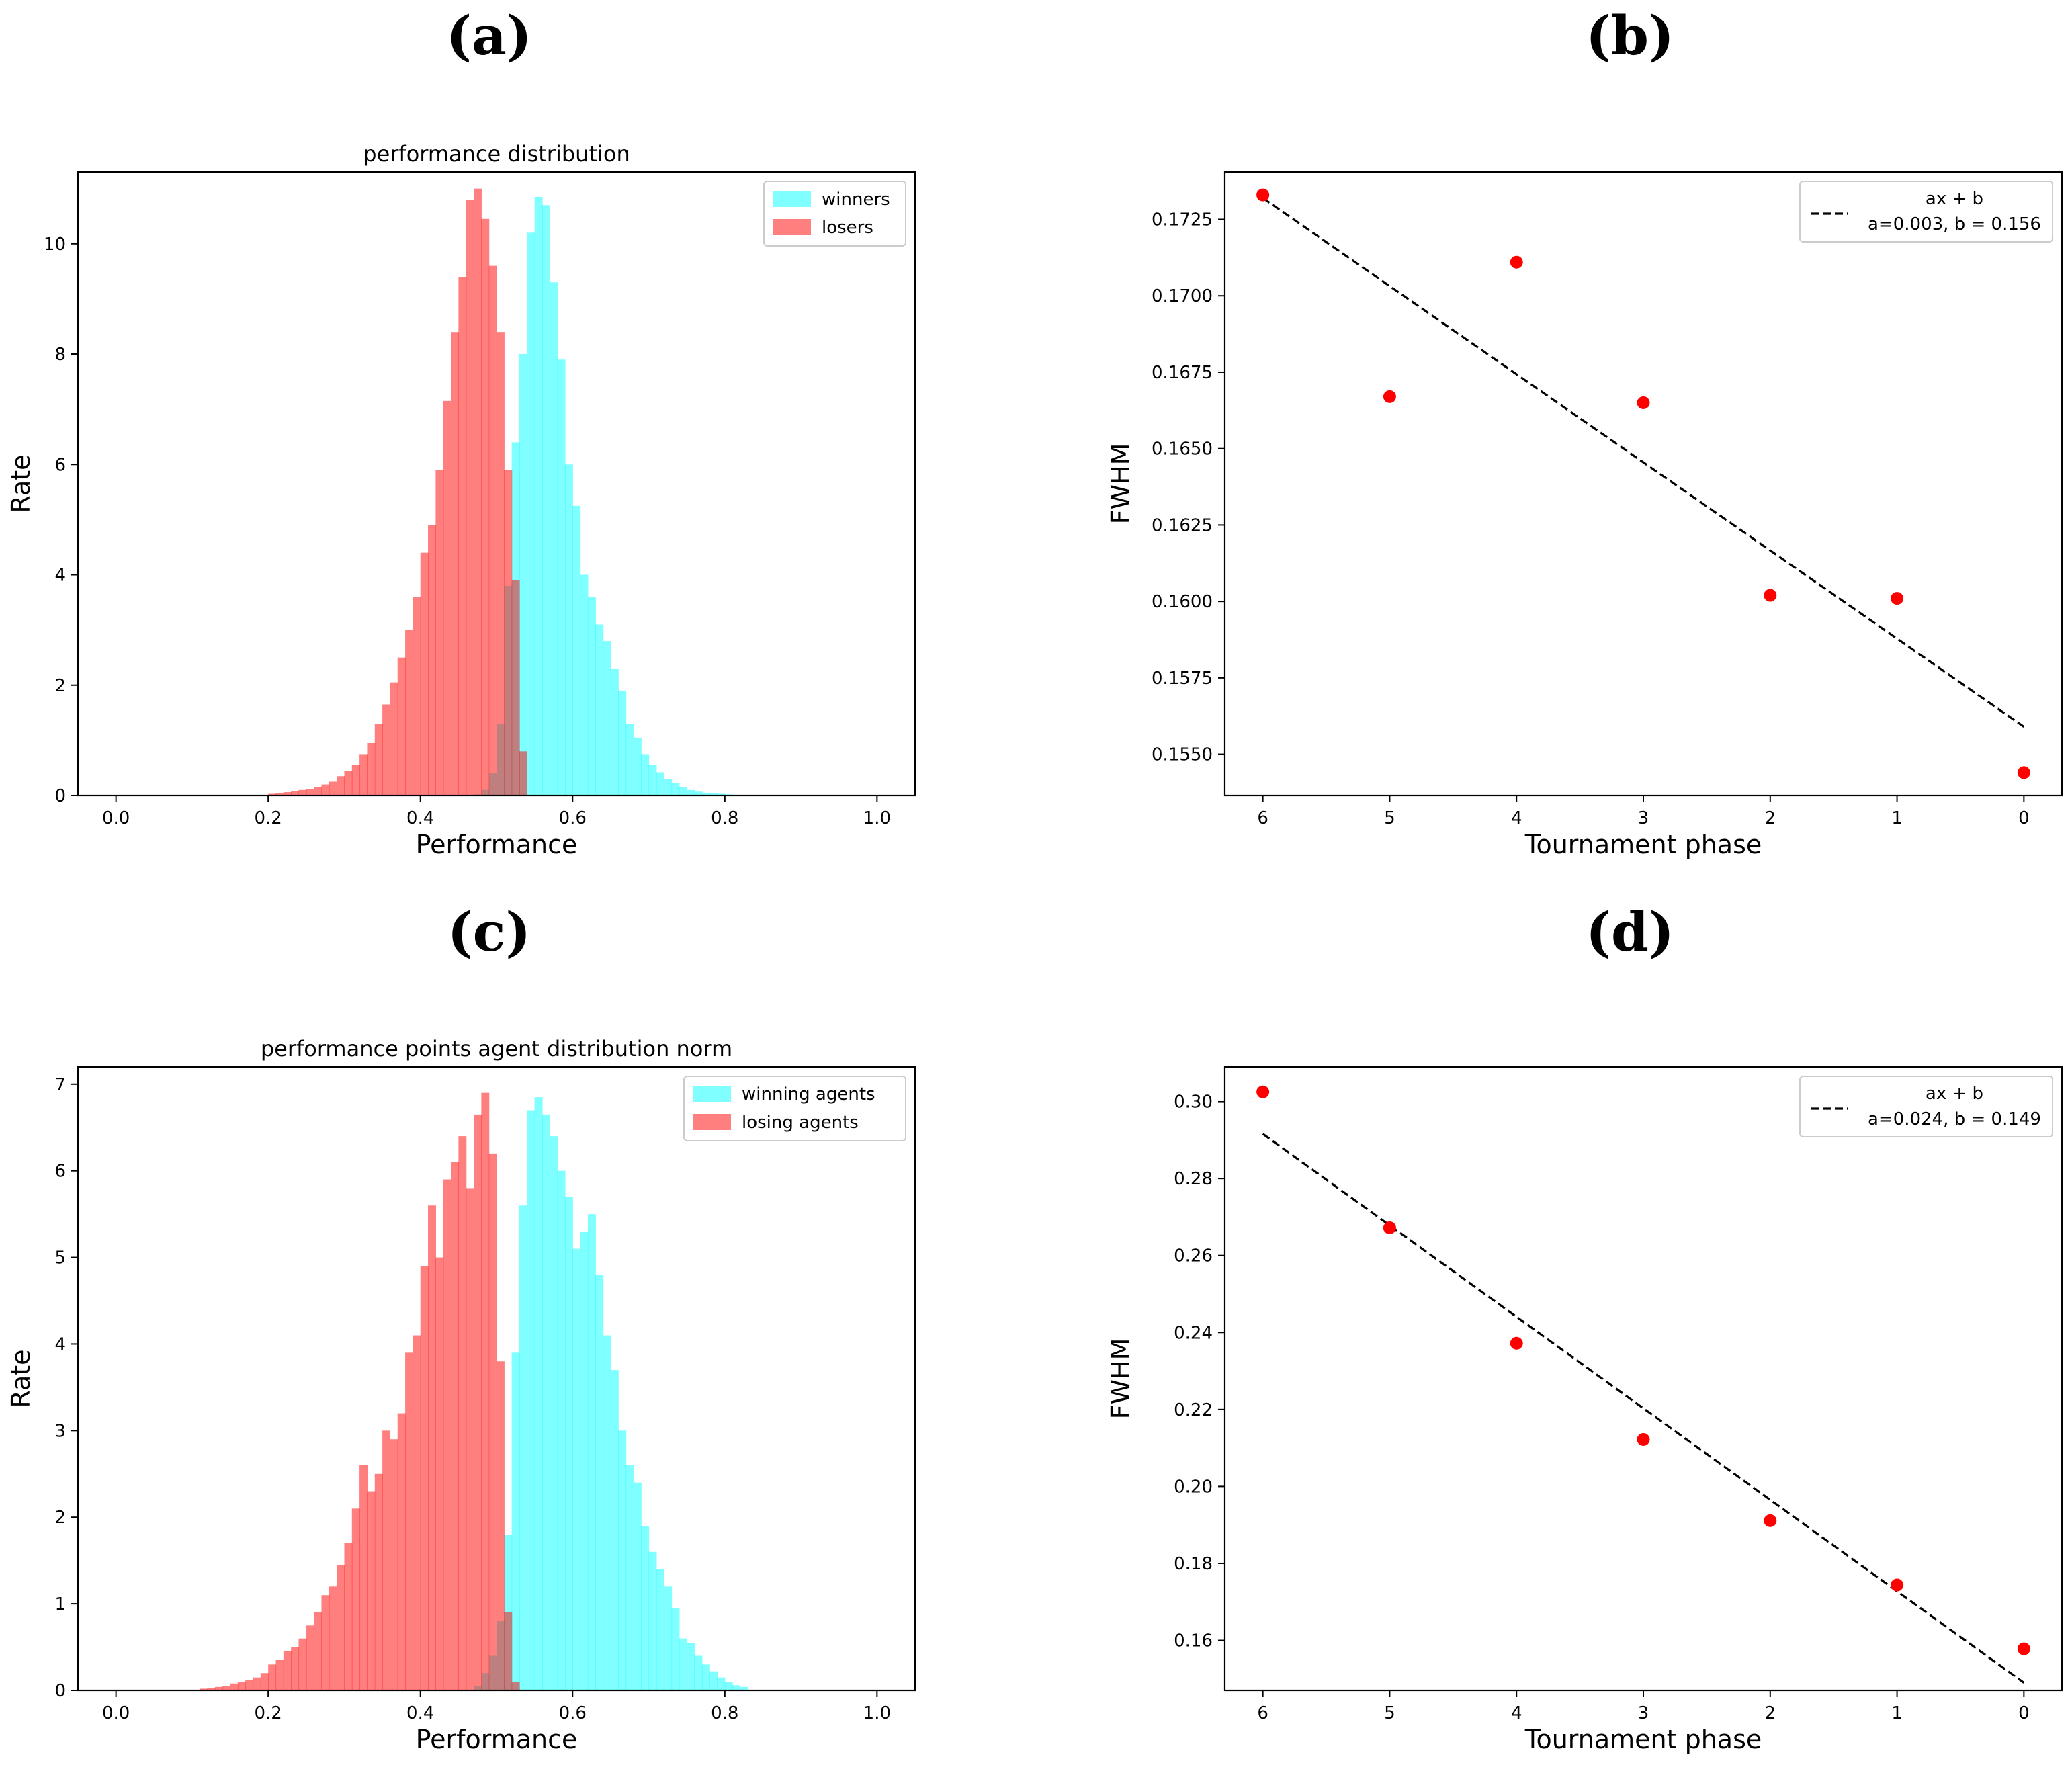  What do you see at coordinates (60, 1344) in the screenshot?
I see `y-tick-label: 4` at bounding box center [60, 1344].